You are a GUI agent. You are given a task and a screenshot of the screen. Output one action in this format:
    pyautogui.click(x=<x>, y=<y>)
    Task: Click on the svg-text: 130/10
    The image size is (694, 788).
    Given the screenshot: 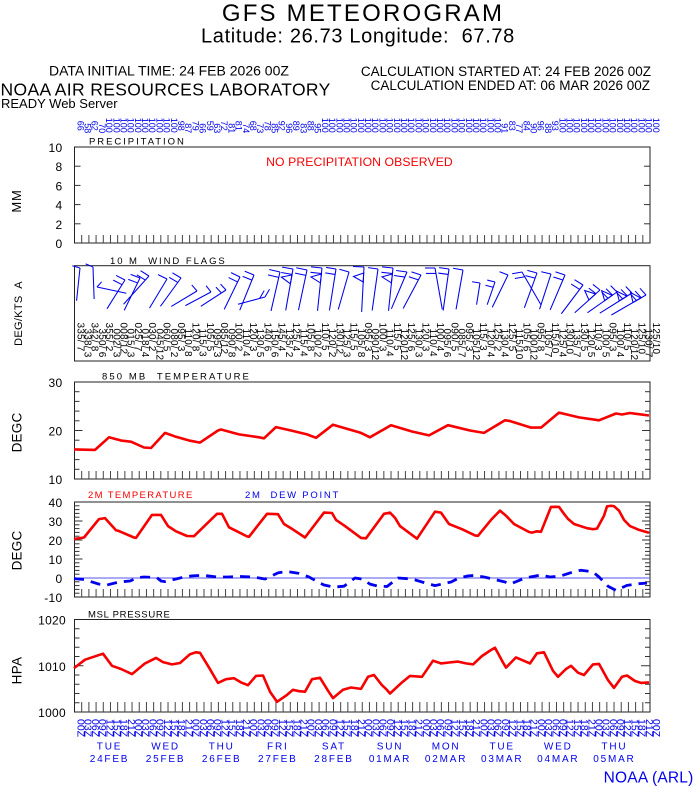 What is the action you would take?
    pyautogui.click(x=569, y=339)
    